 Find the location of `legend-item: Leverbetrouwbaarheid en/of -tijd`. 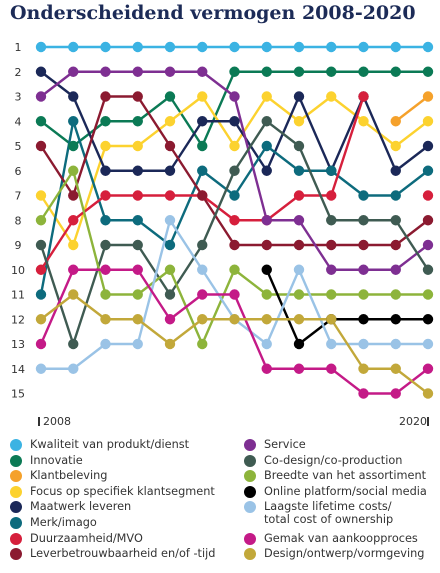

legend-item: Leverbetrouwbaarheid en/of -tijd is located at coordinates (113, 554).